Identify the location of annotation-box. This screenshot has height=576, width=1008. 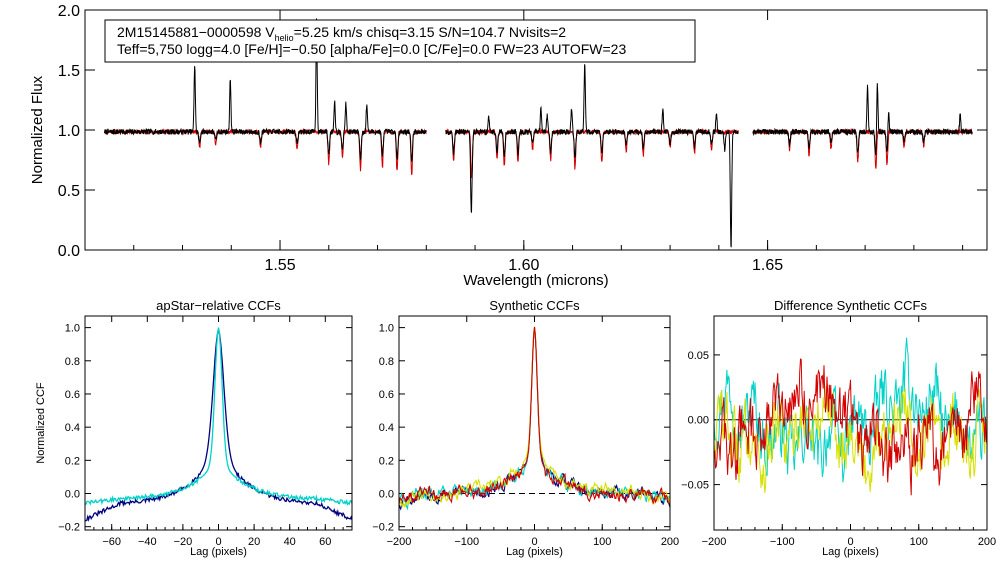
(400, 41).